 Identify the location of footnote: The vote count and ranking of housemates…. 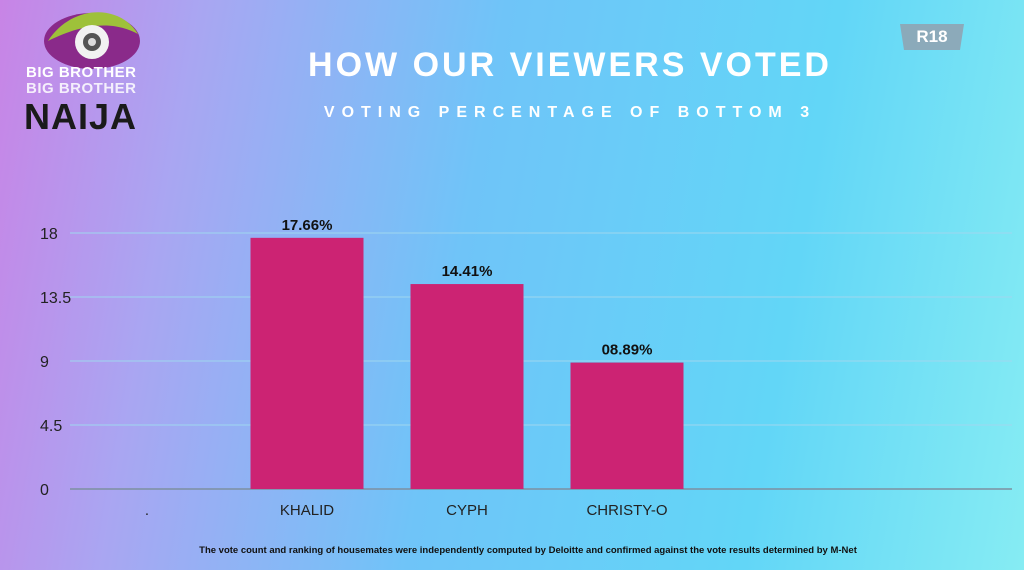
(528, 550).